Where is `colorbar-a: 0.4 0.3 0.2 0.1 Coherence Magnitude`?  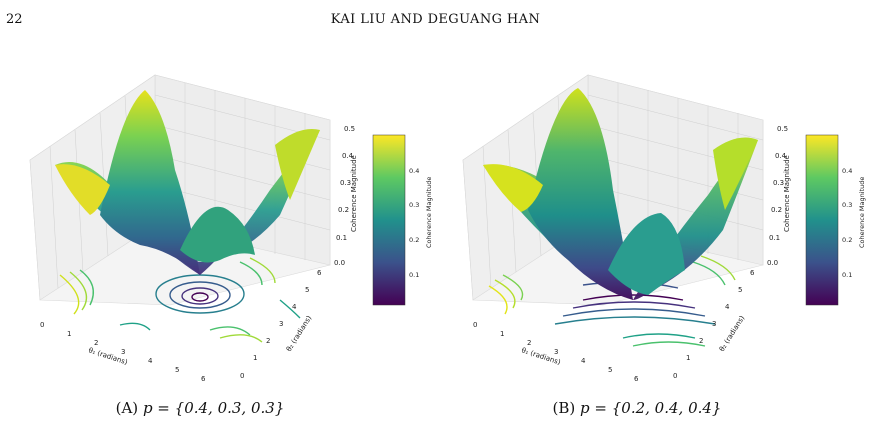
colorbar-a: 0.4 0.3 0.2 0.1 Coherence Magnitude is located at coordinates (402, 220).